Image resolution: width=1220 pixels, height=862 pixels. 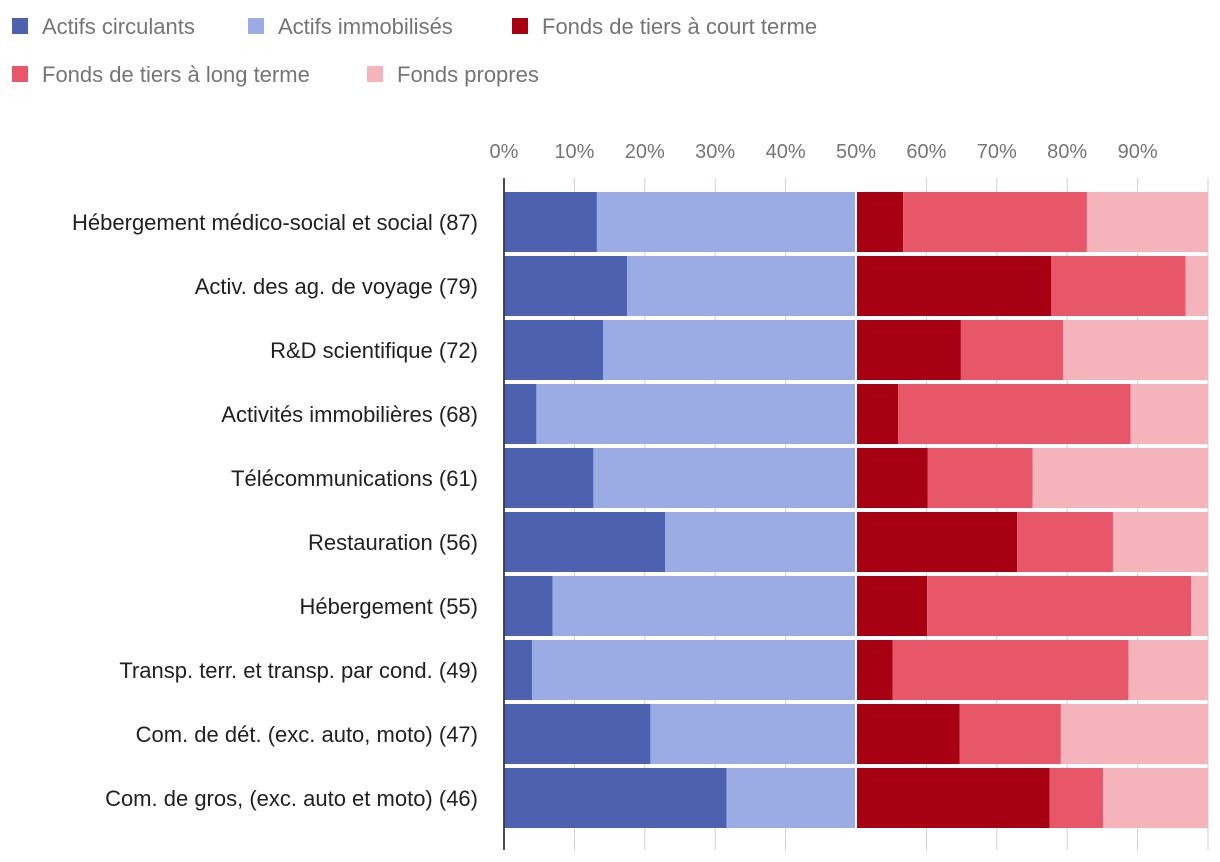 I want to click on category-label: Activités immobilières (68), so click(x=349, y=414).